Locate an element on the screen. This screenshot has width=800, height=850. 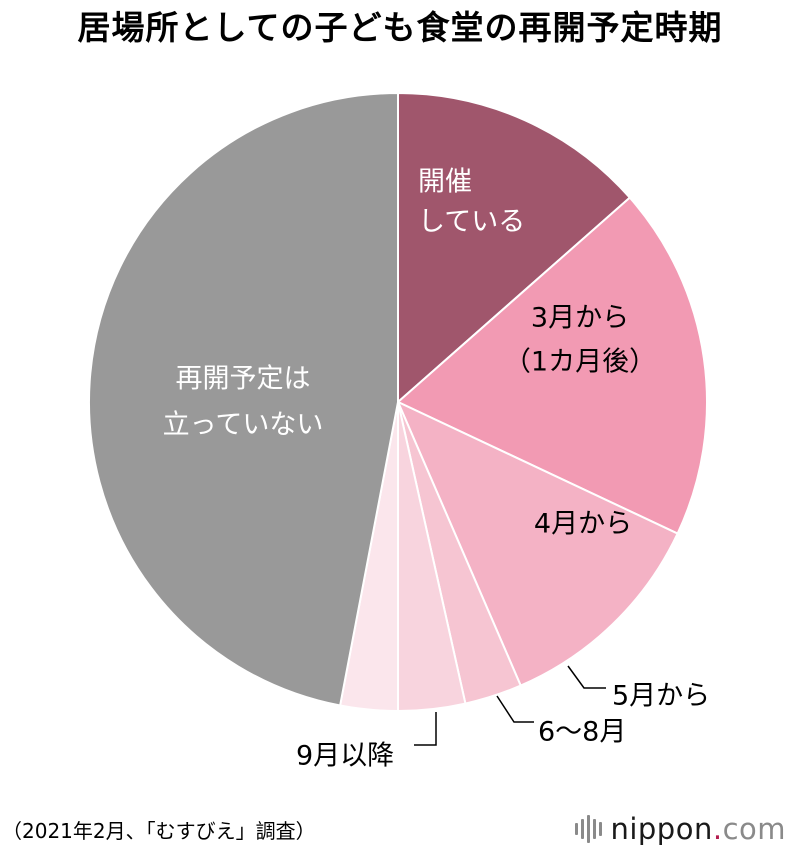
slice-label: 4月から is located at coordinates (583, 524).